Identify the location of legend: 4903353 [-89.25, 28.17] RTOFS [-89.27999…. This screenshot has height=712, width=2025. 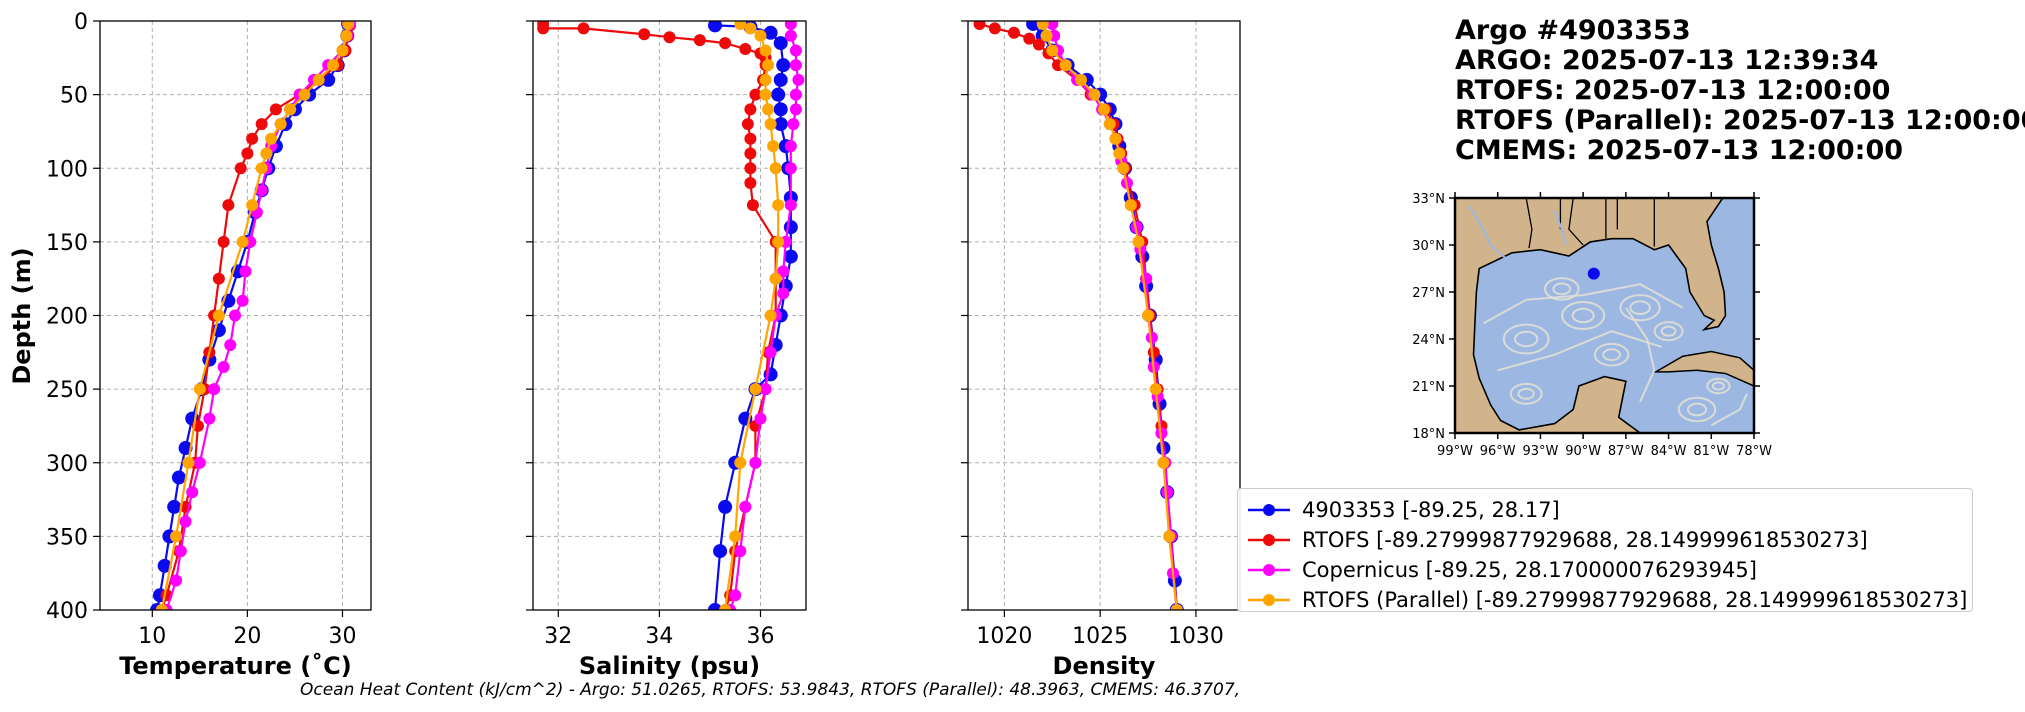
(1605, 550).